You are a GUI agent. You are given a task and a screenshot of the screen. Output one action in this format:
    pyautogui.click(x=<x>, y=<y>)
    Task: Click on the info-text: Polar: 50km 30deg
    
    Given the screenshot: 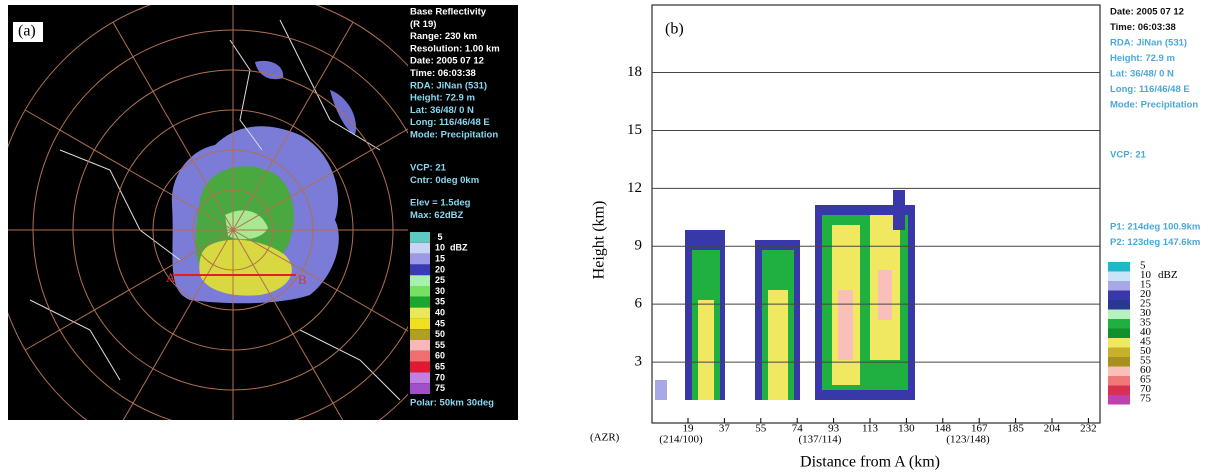 What is the action you would take?
    pyautogui.click(x=452, y=403)
    